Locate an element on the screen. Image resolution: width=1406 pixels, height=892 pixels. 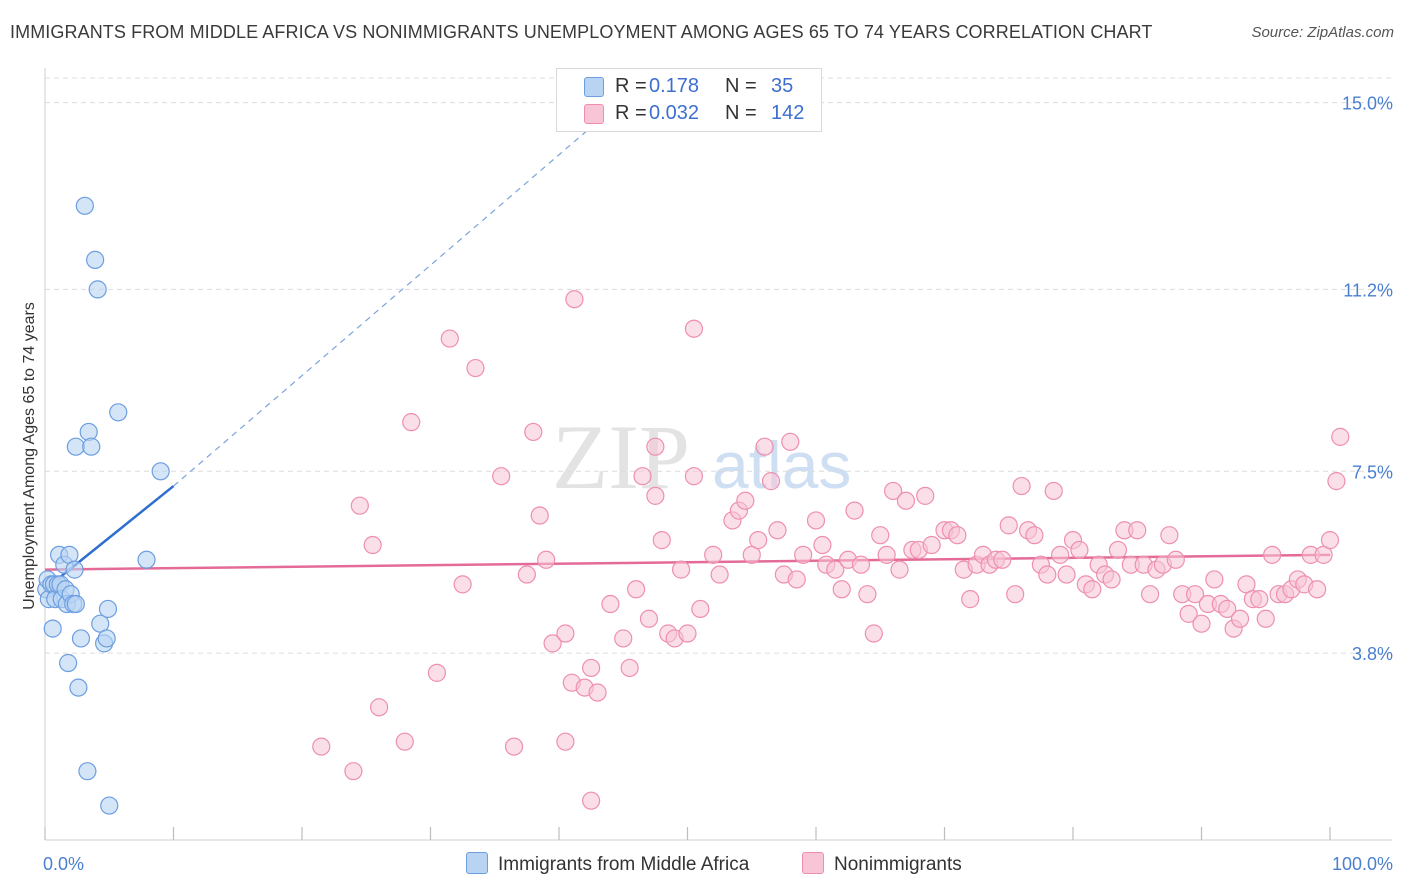
watermark-zip: ZIP is located at coordinates (621, 457).